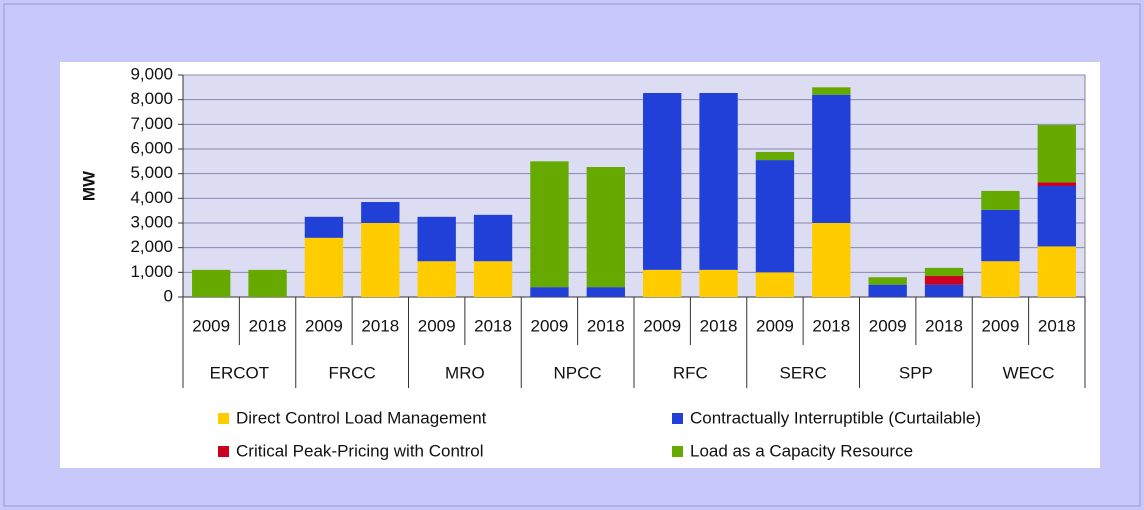  Describe the element at coordinates (360, 450) in the screenshot. I see `legend-label: Critical Peak-Pricing with Control` at that location.